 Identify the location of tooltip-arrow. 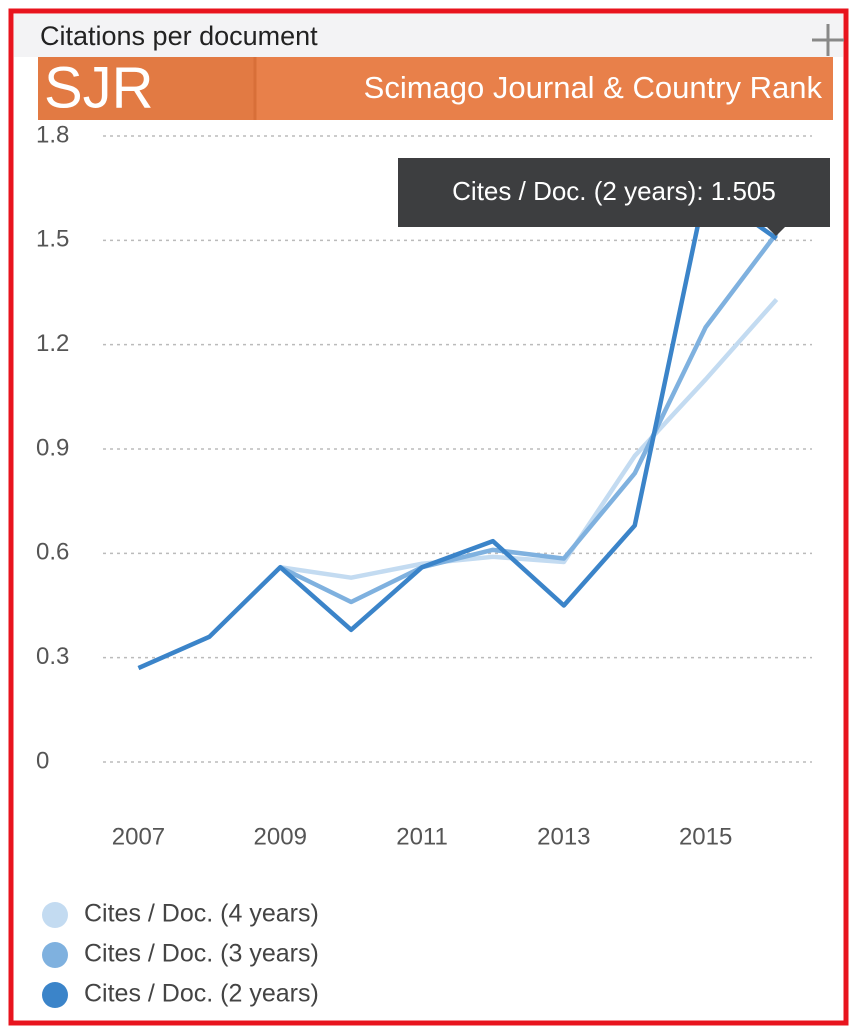
(776, 231).